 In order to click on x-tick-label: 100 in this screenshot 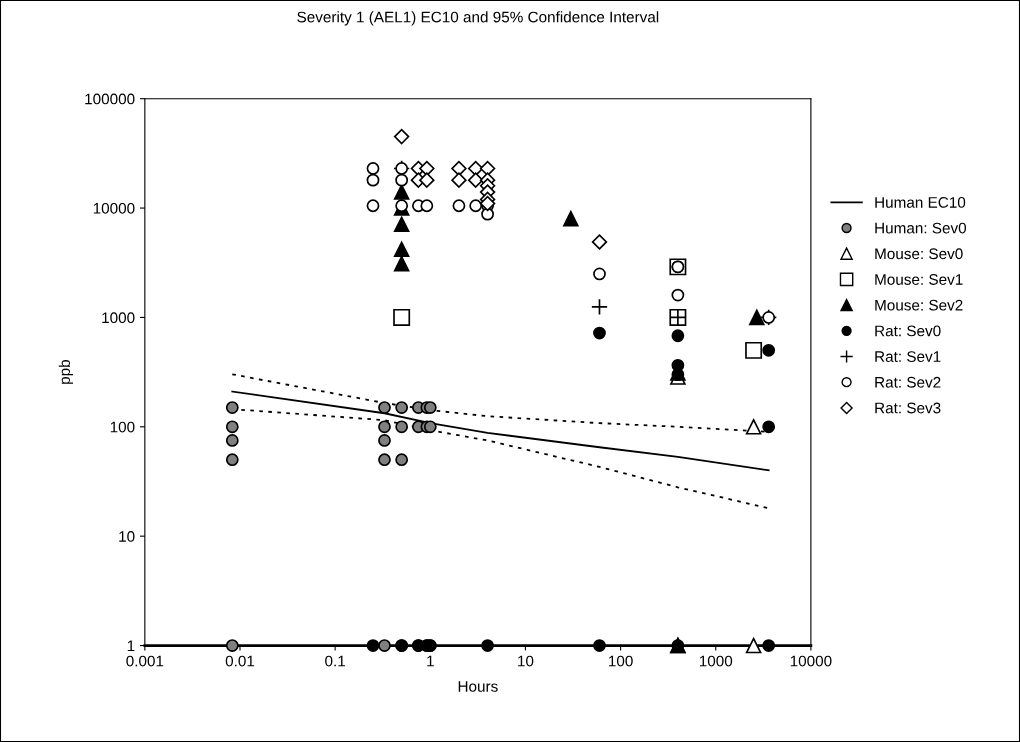, I will do `click(621, 661)`.